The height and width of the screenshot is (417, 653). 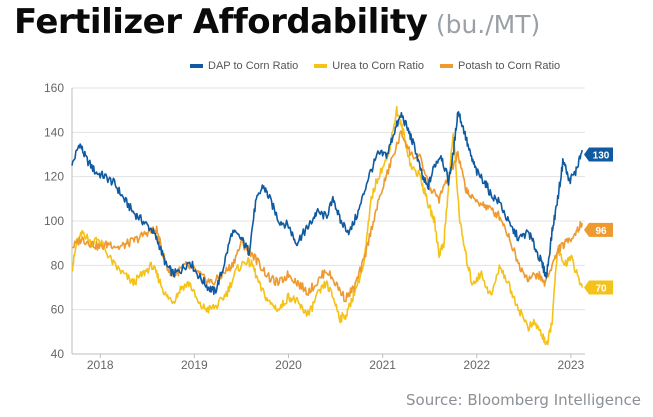 I want to click on legend-label-potash: Potash to Corn Ratio, so click(x=509, y=66).